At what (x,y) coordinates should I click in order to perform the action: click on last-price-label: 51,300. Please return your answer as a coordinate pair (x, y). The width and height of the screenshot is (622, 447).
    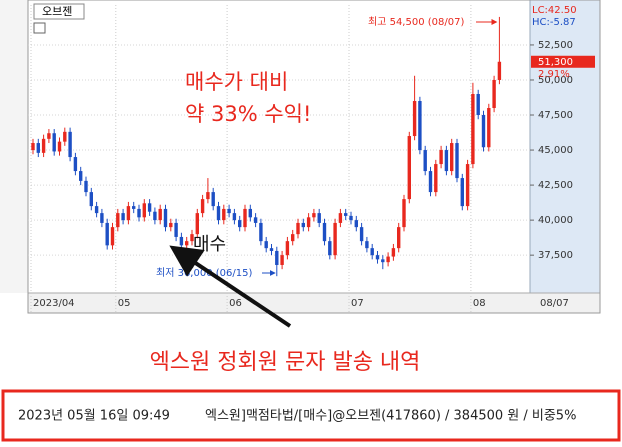
    Looking at the image, I should click on (555, 62).